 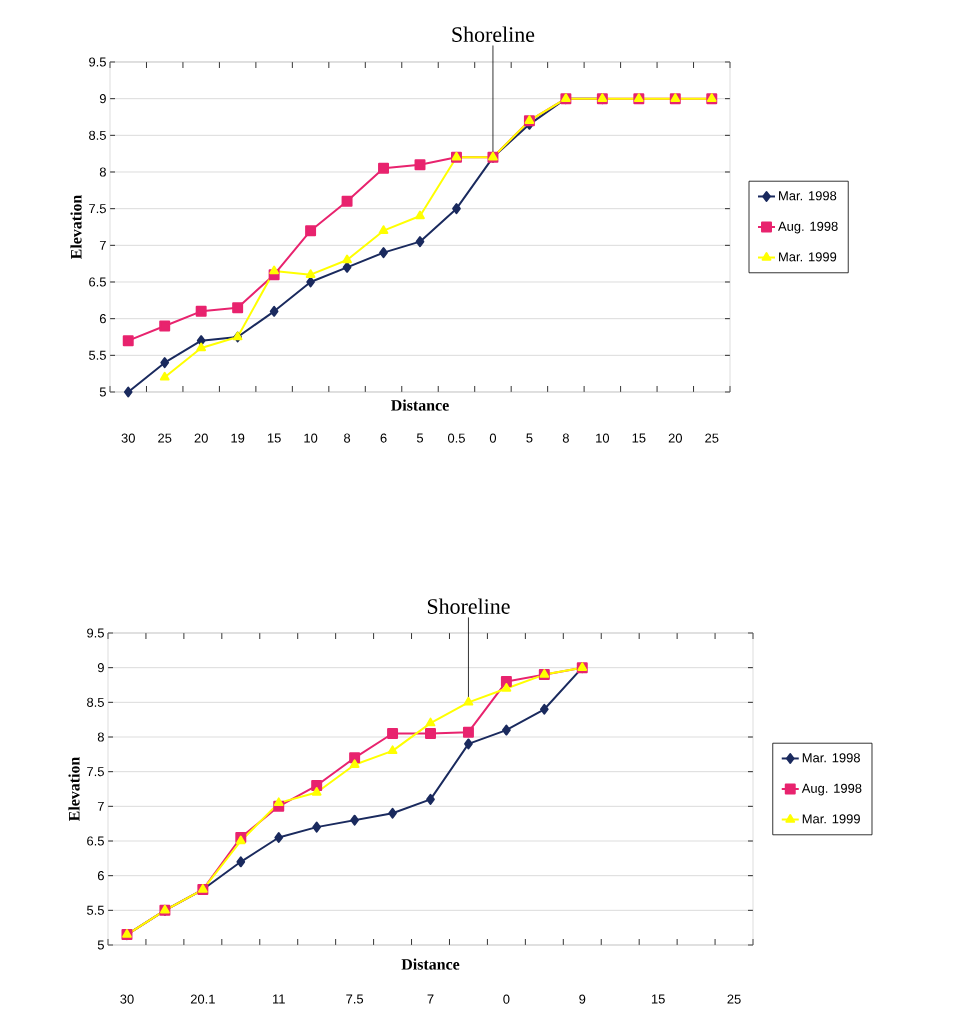 I want to click on x-tick-label: 7.5, so click(x=355, y=999).